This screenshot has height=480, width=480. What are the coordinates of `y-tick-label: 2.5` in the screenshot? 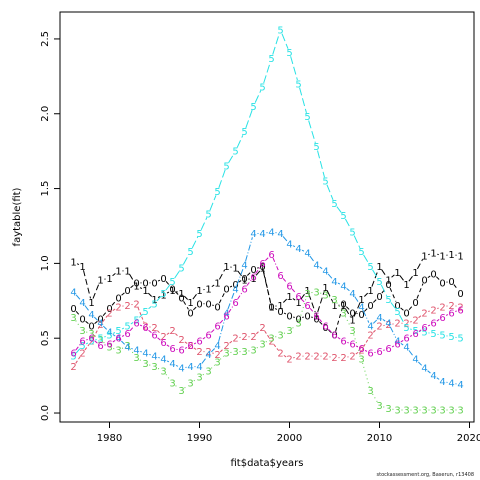 It's located at (45, 39).